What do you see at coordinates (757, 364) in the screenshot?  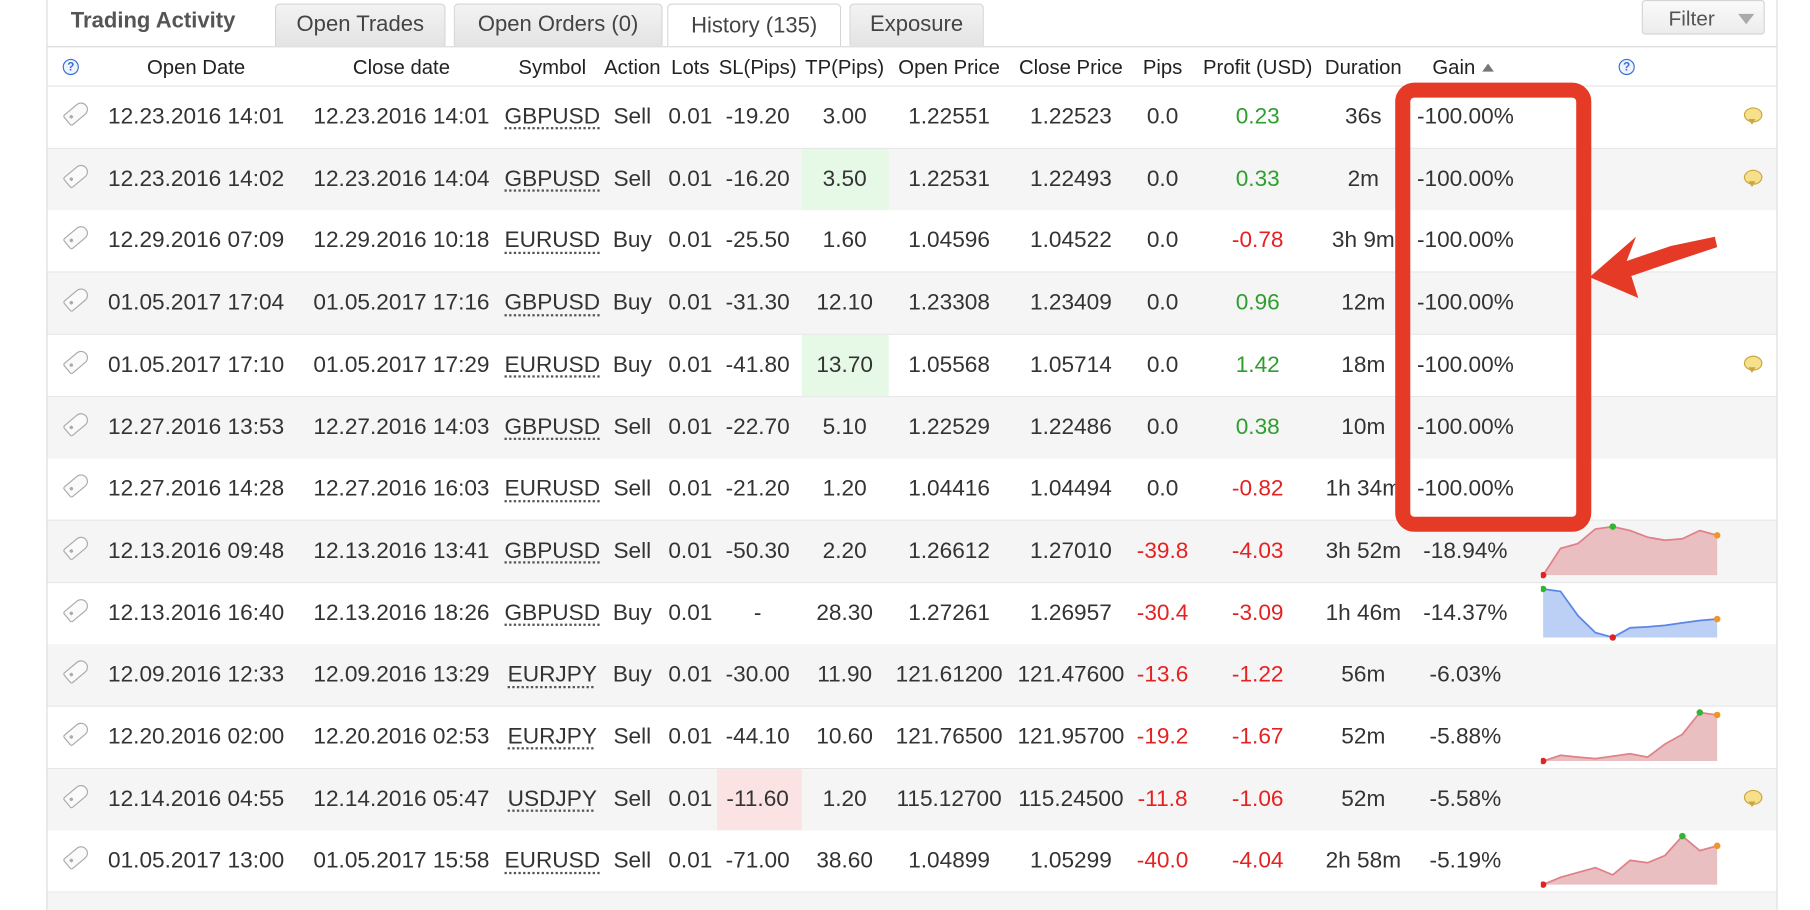 I see `cell-sl-pips: -41.80` at bounding box center [757, 364].